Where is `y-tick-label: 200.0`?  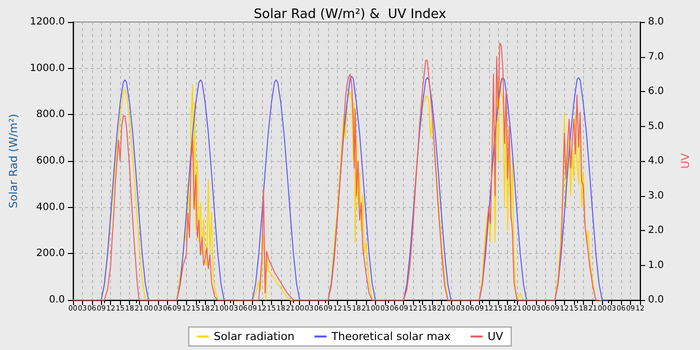
y-tick-label: 200.0 is located at coordinates (50, 254).